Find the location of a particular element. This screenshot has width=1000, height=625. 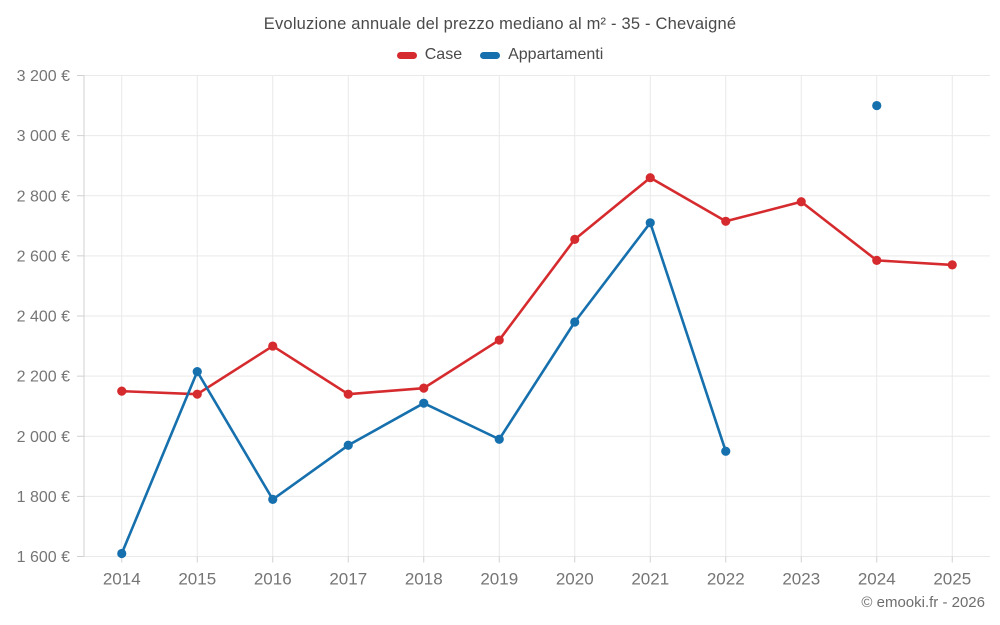

legend-label-appartamenti: Appartamenti is located at coordinates (556, 54).